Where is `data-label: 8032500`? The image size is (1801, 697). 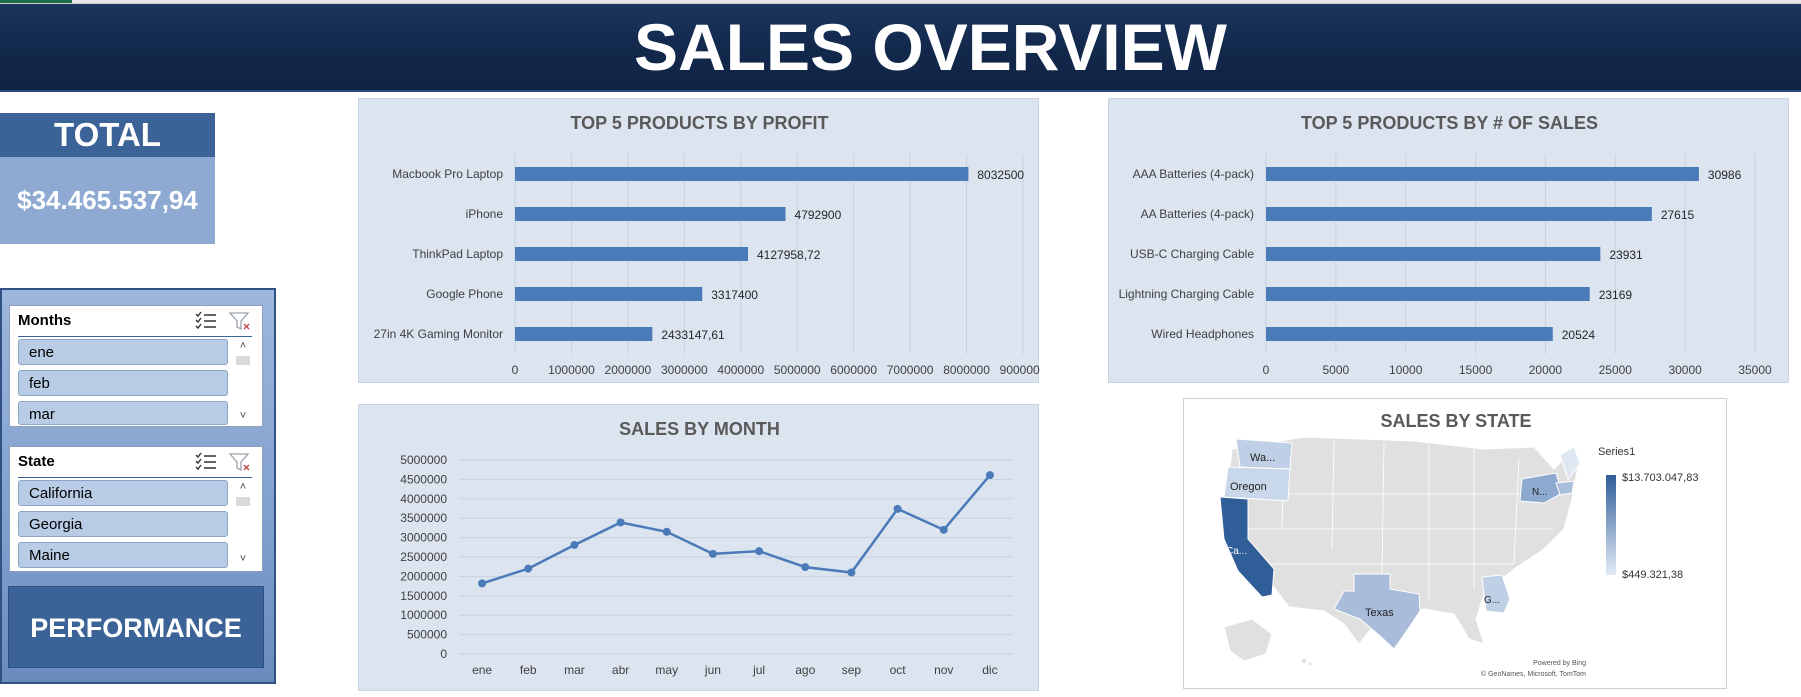
data-label: 8032500 is located at coordinates (1000, 175).